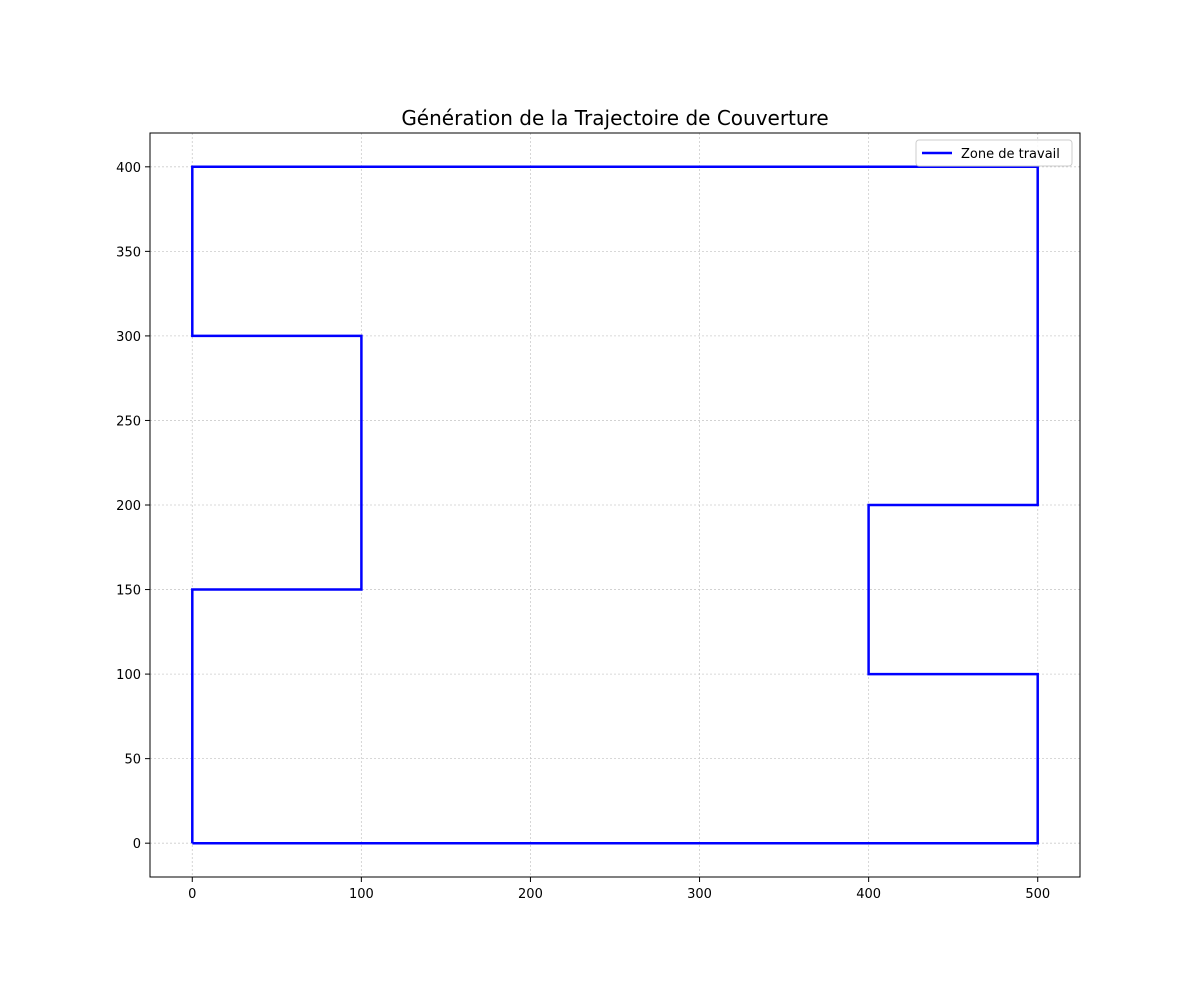  Describe the element at coordinates (530, 894) in the screenshot. I see `x-tick-label: 200` at that location.